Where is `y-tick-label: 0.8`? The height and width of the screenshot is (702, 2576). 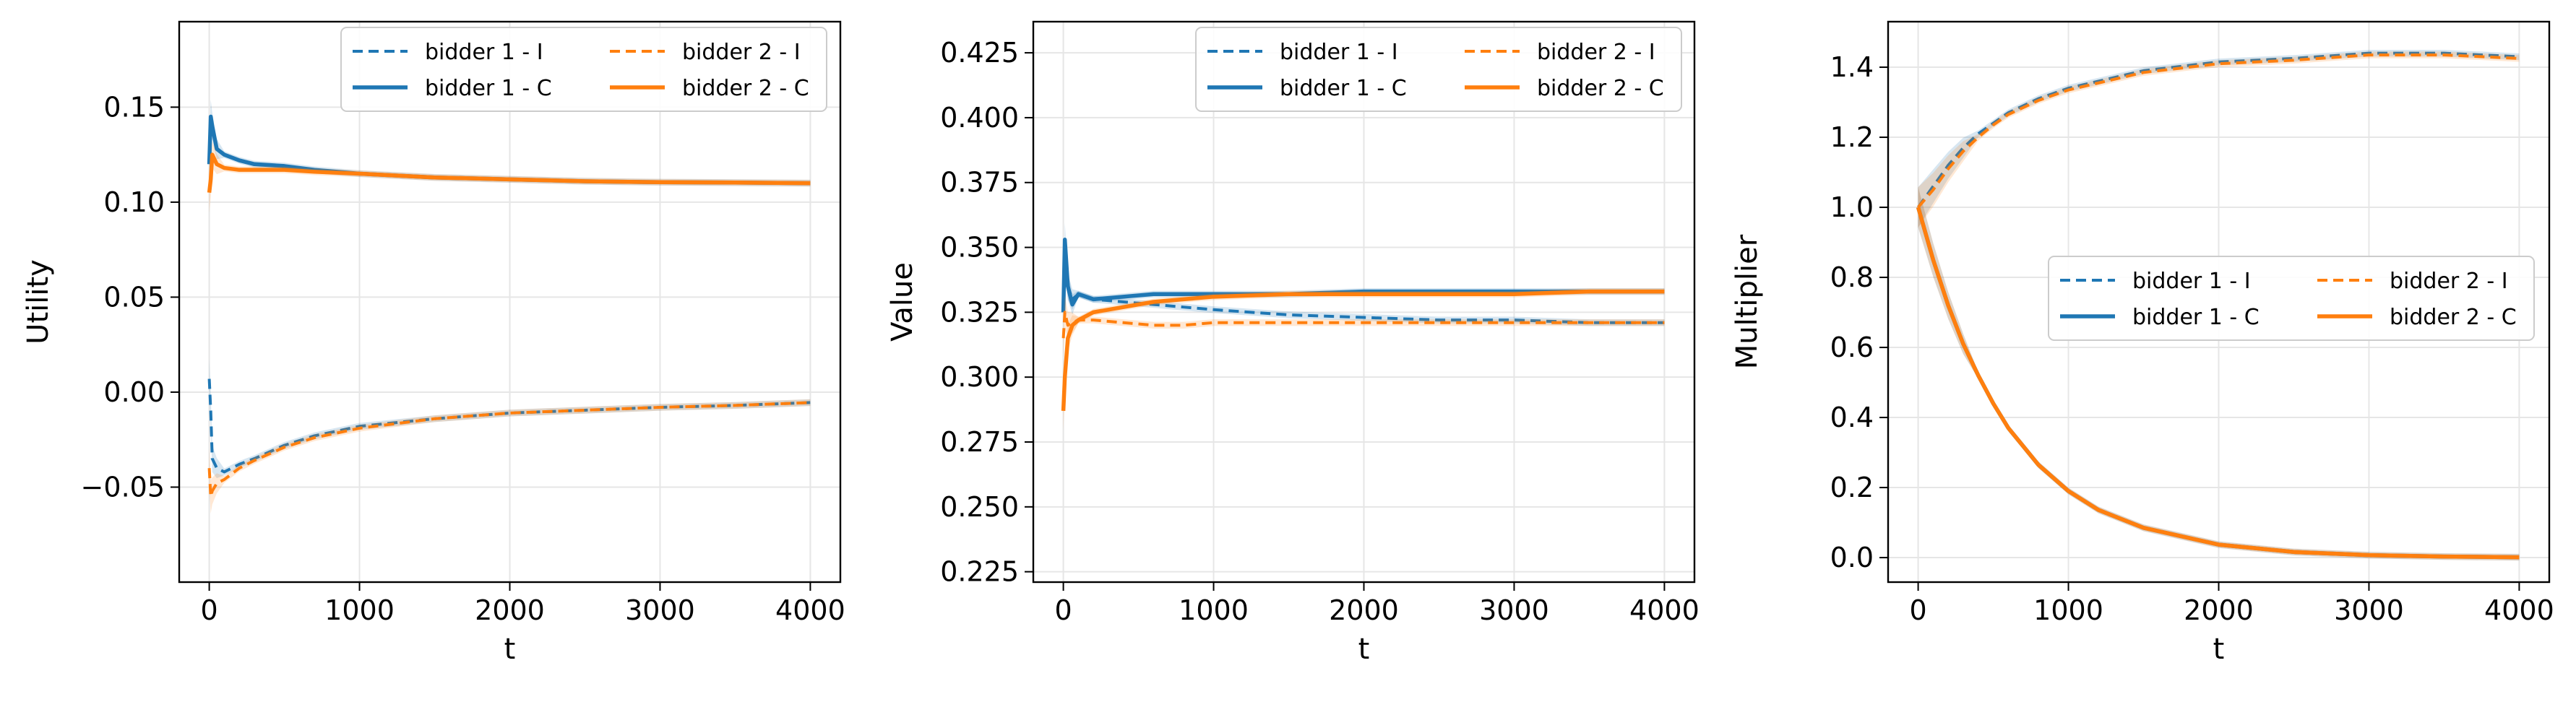 y-tick-label: 0.8 is located at coordinates (1852, 277).